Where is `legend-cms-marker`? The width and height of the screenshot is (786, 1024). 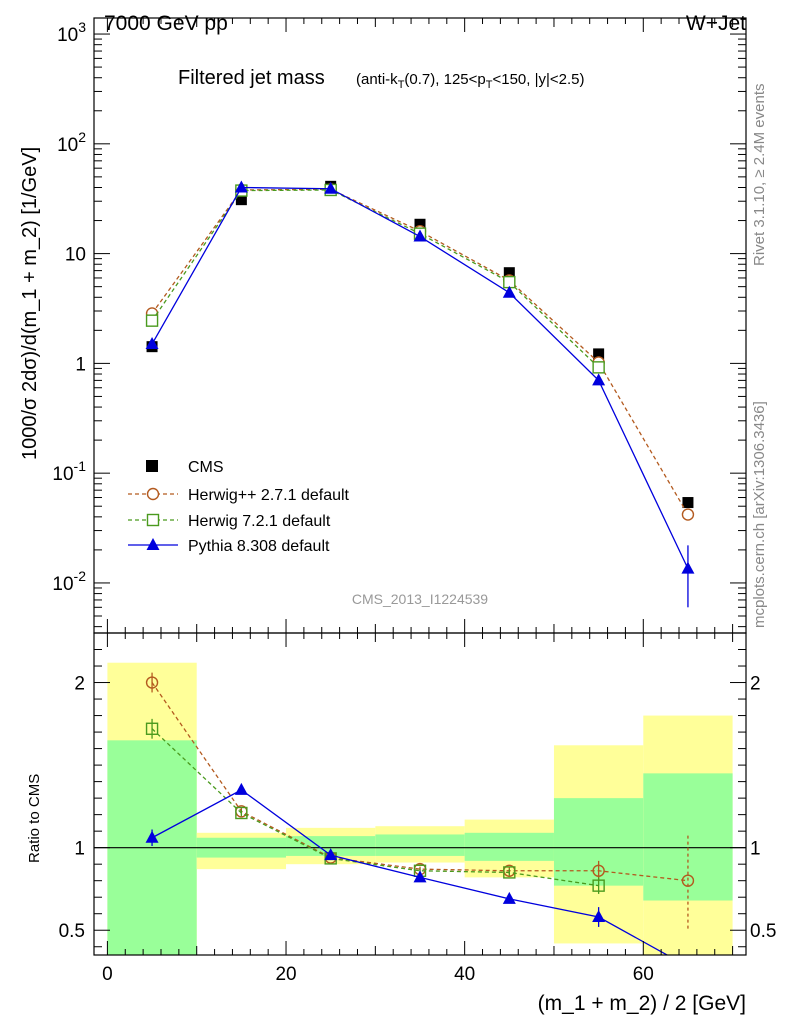 legend-cms-marker is located at coordinates (152, 466).